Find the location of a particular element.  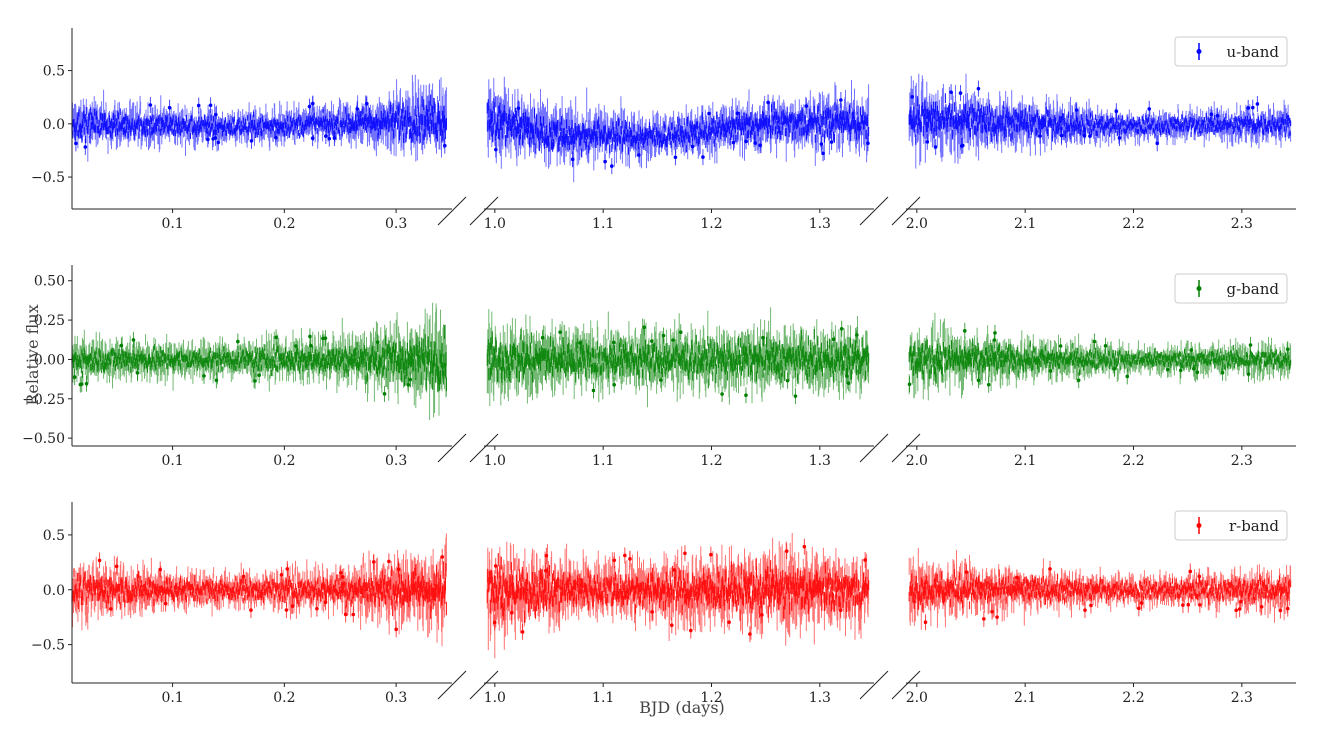

legend-g-band: g-band is located at coordinates (1231, 288).